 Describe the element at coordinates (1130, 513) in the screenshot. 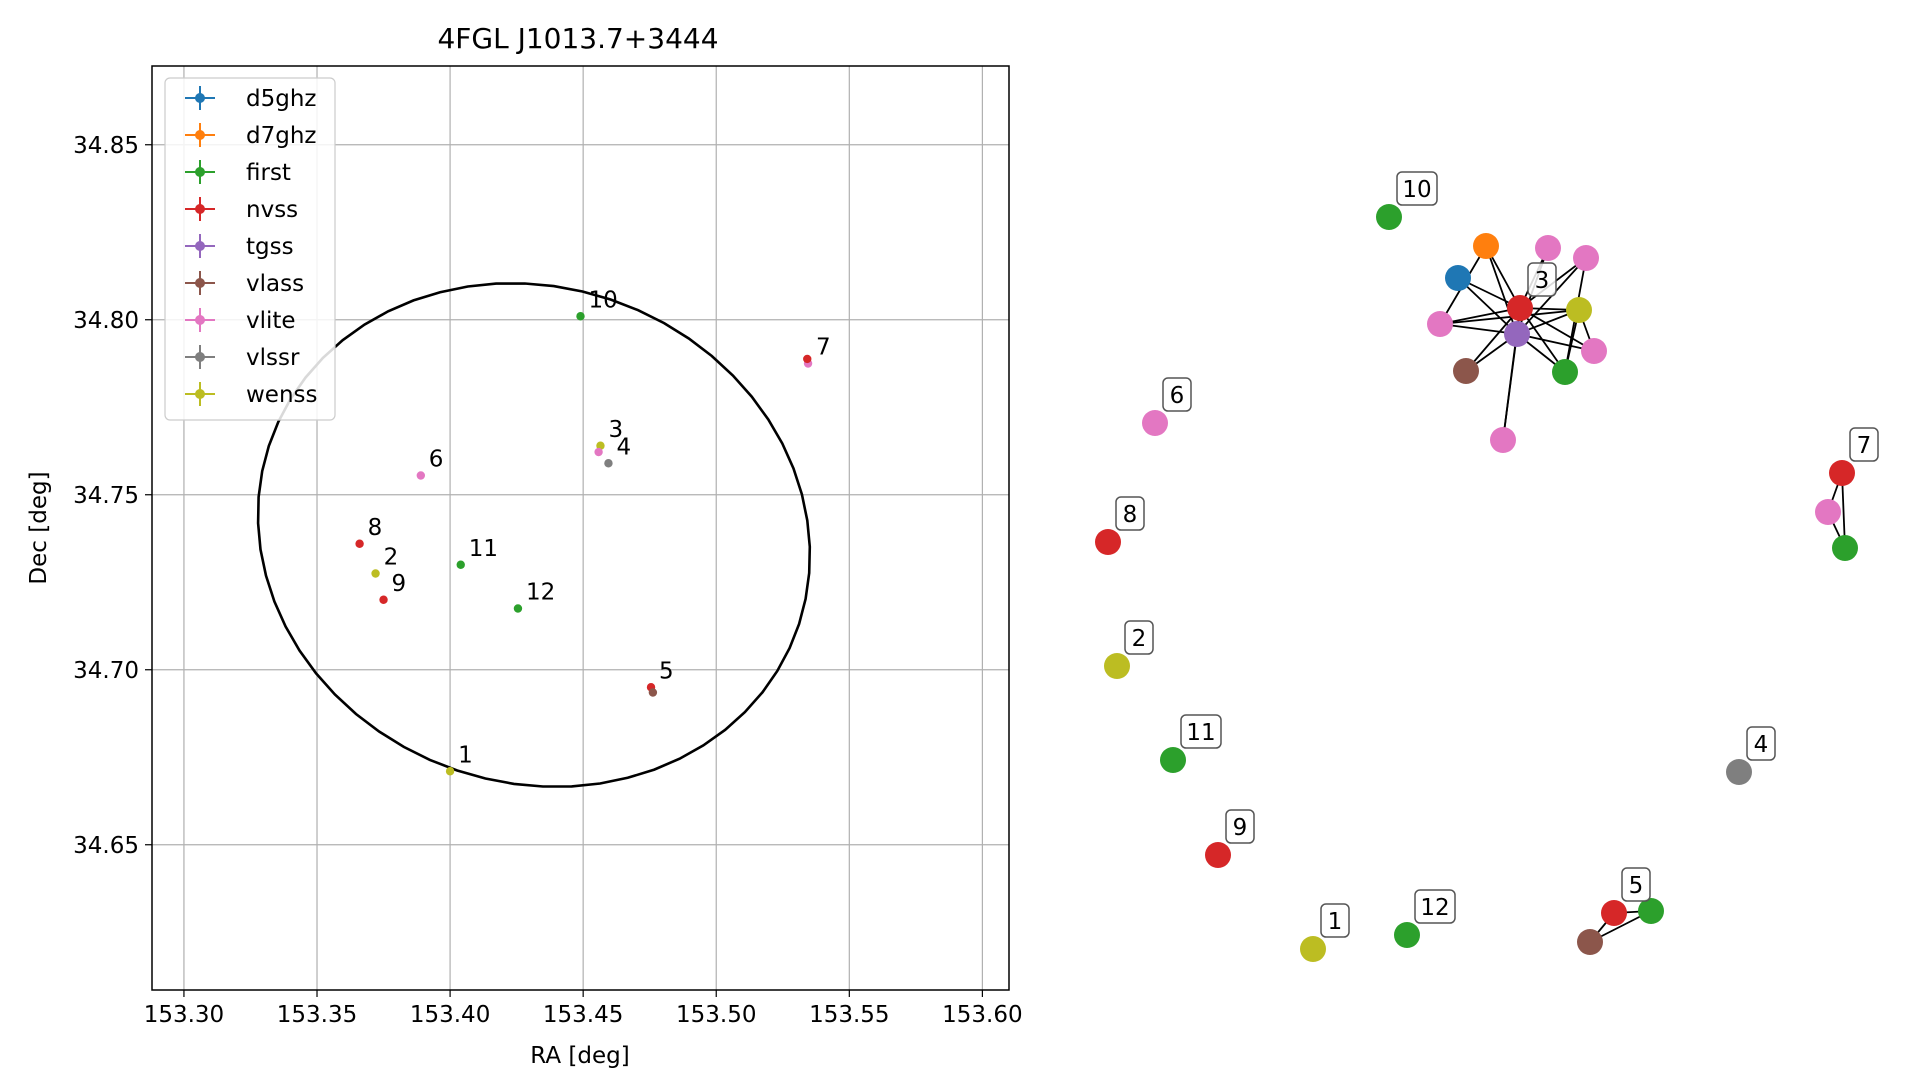

I see `network-node-label: 8` at that location.